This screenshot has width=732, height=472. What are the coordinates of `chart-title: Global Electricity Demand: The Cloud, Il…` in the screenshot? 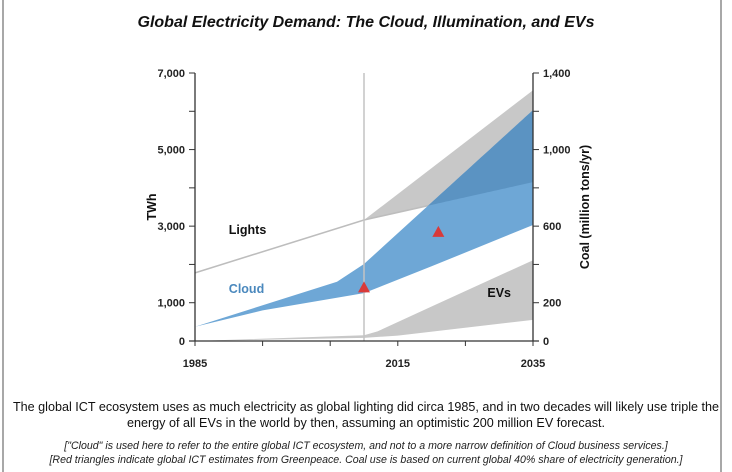 It's located at (366, 22).